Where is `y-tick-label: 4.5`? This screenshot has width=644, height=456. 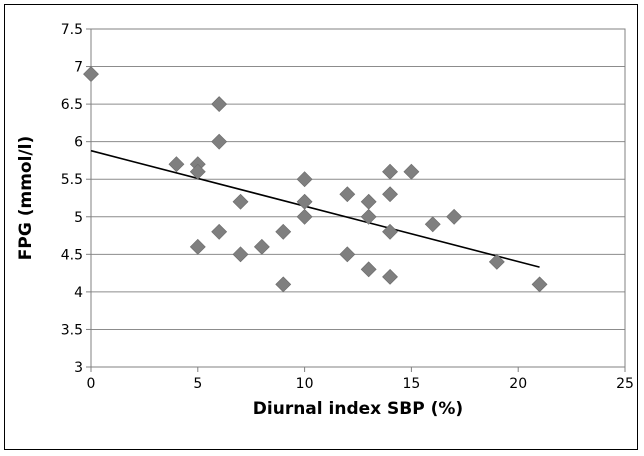
y-tick-label: 4.5 is located at coordinates (72, 255).